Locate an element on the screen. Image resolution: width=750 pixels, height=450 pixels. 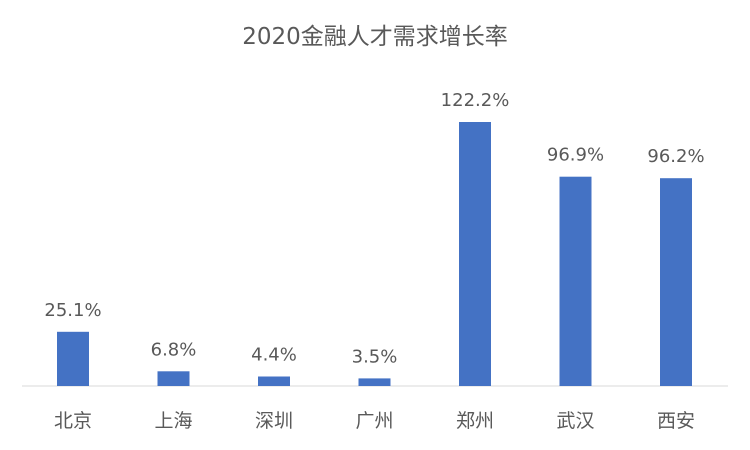
data-label: 96.9% is located at coordinates (575, 155).